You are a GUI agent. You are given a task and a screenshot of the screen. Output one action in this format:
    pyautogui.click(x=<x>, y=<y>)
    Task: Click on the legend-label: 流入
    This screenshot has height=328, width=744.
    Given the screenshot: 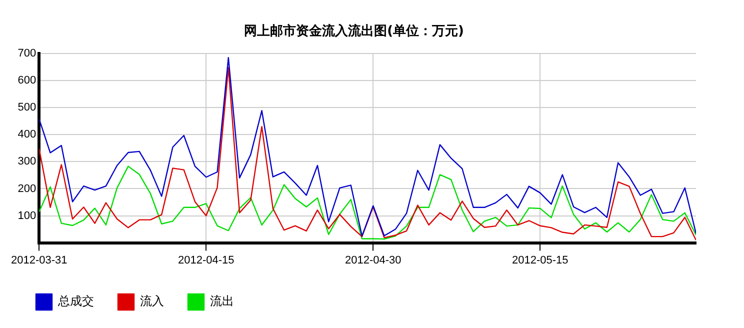 What is the action you would take?
    pyautogui.click(x=152, y=301)
    